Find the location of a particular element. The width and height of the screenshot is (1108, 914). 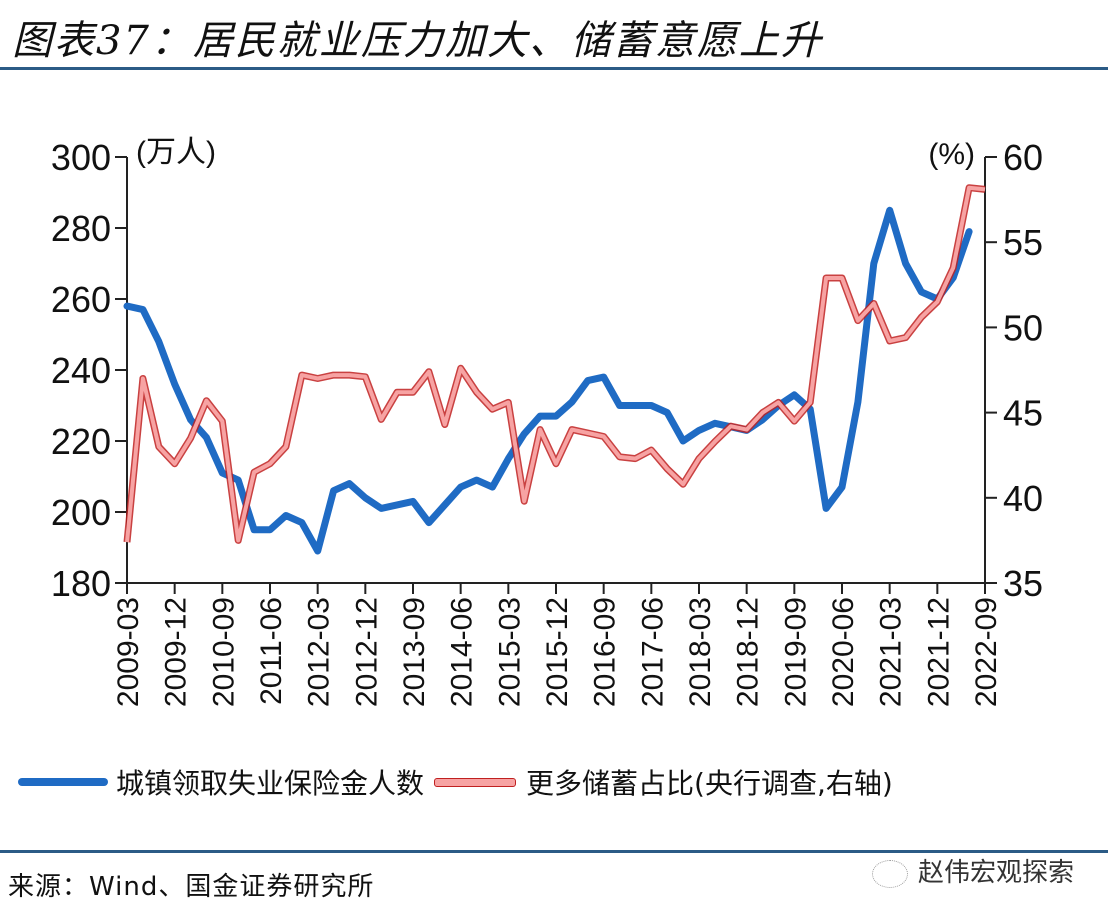

x-axis-tick-label: 2017-06 is located at coordinates (652, 652).